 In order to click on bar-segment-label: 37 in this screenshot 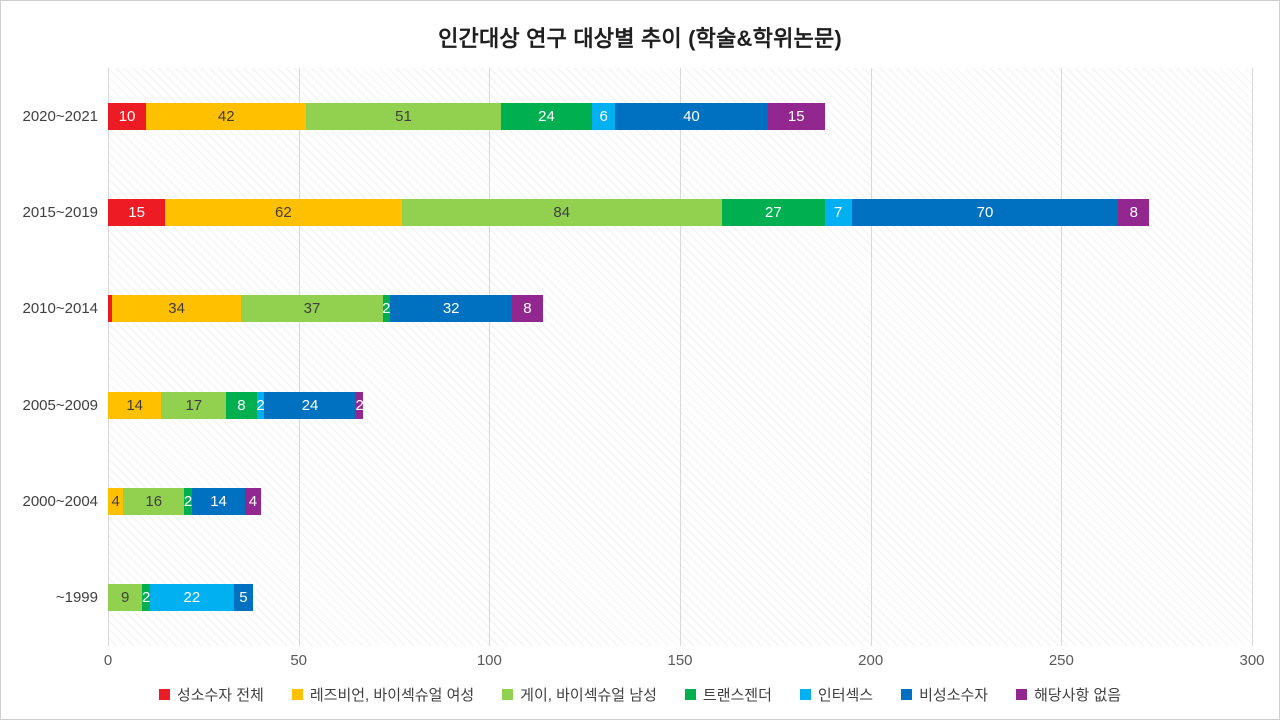, I will do `click(312, 309)`.